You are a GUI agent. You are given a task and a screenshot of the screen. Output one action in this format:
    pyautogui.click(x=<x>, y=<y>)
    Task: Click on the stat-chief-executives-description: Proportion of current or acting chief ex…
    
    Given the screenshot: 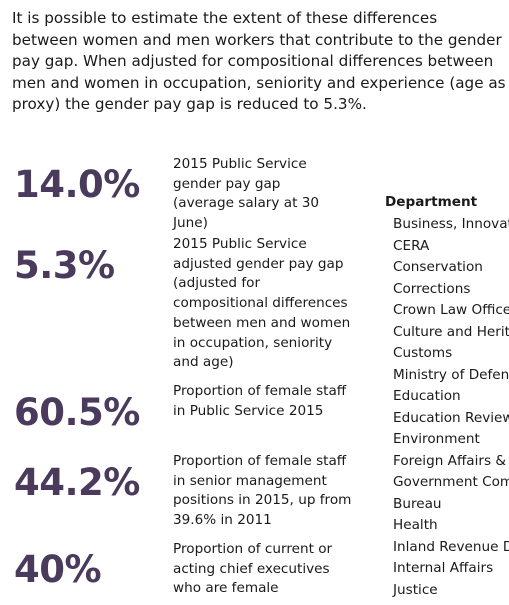 What is the action you would take?
    pyautogui.click(x=253, y=569)
    